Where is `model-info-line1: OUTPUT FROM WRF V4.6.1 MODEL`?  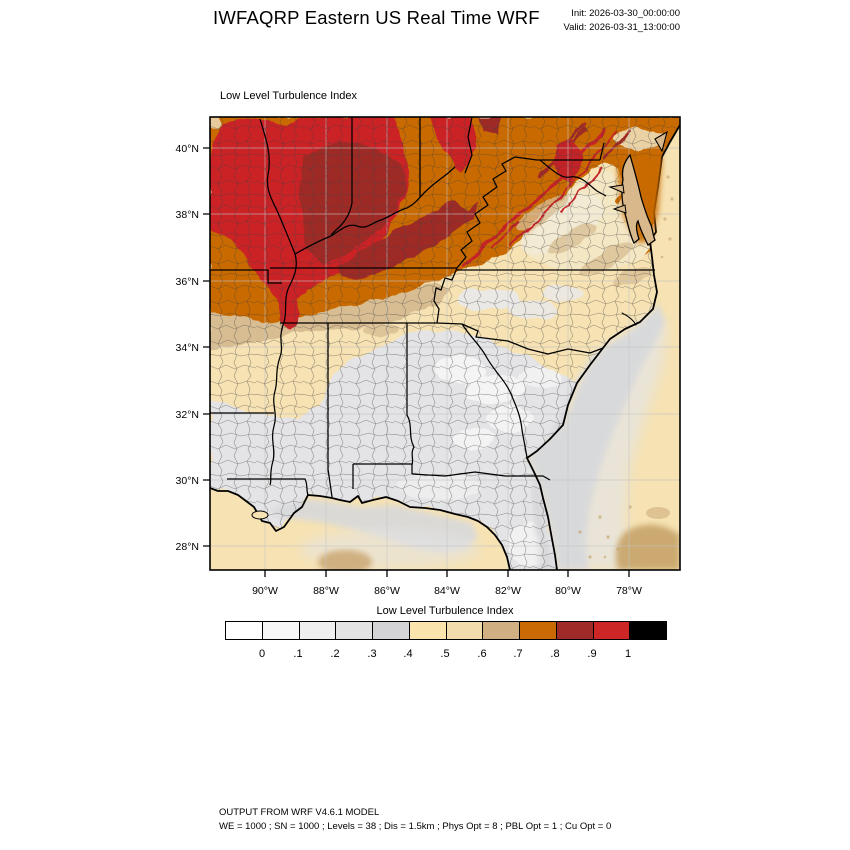
model-info-line1: OUTPUT FROM WRF V4.6.1 MODEL is located at coordinates (299, 812).